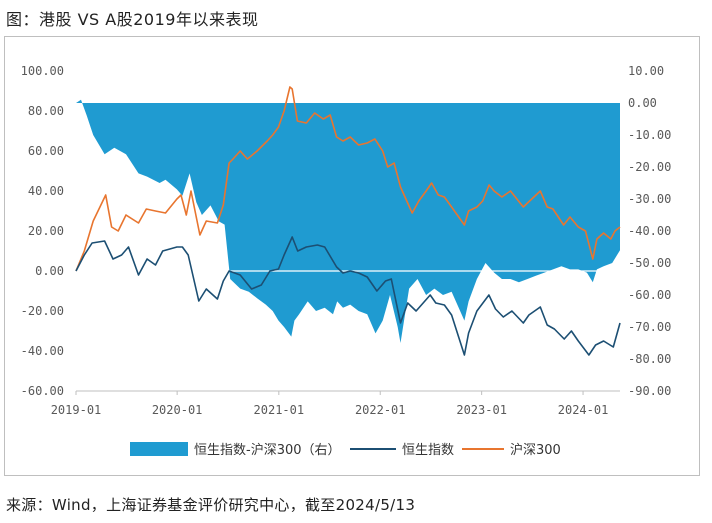 Image resolution: width=712 pixels, height=523 pixels. What do you see at coordinates (649, 327) in the screenshot?
I see `y-right-tick-label: -70.00` at bounding box center [649, 327].